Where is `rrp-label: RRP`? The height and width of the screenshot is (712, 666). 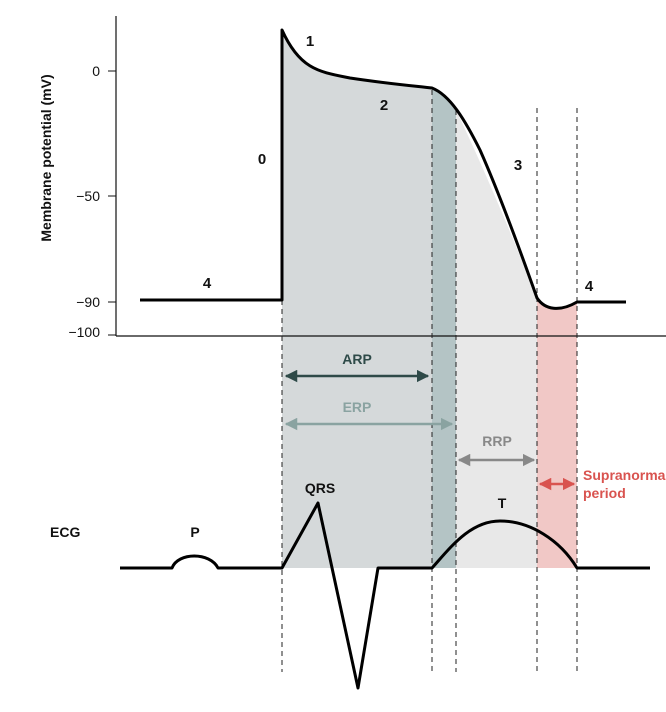
rrp-label: RRP is located at coordinates (497, 441).